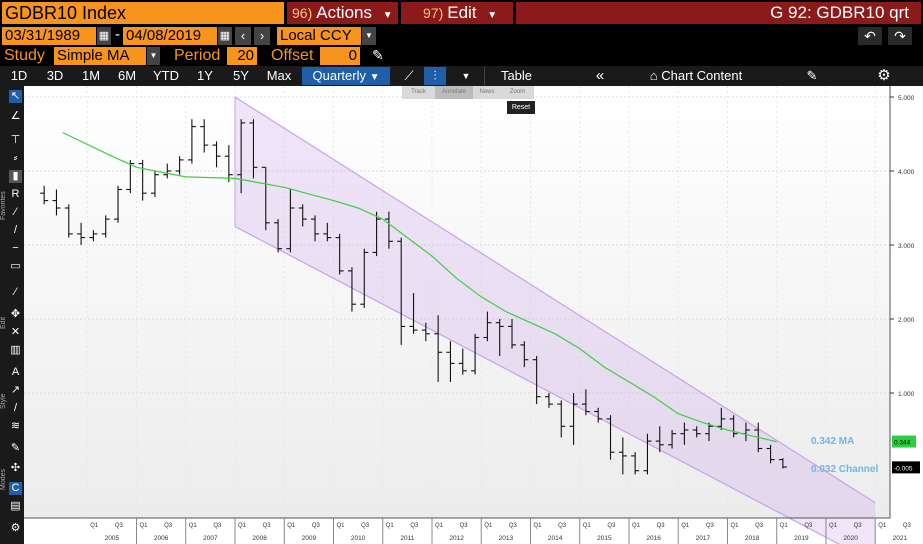 The height and width of the screenshot is (544, 923). Describe the element at coordinates (15, 96) in the screenshot. I see `pointer-icon: ↖` at that location.